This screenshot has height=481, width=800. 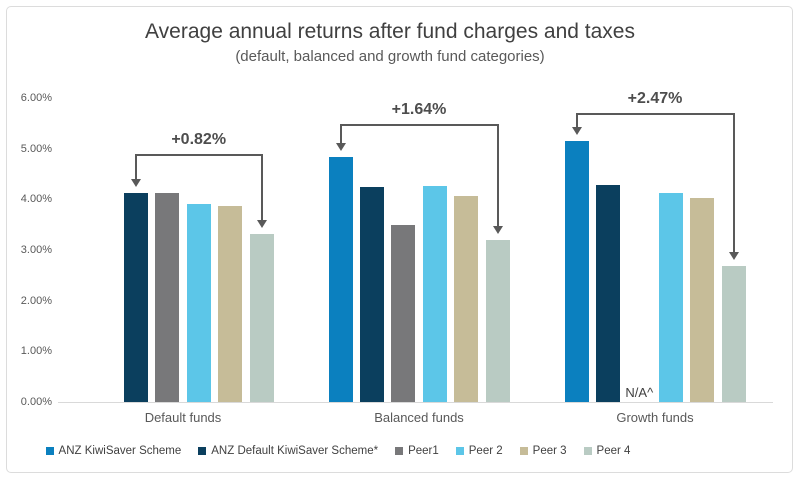 What do you see at coordinates (36, 250) in the screenshot?
I see `y-axis-tick-label: 3.00%` at bounding box center [36, 250].